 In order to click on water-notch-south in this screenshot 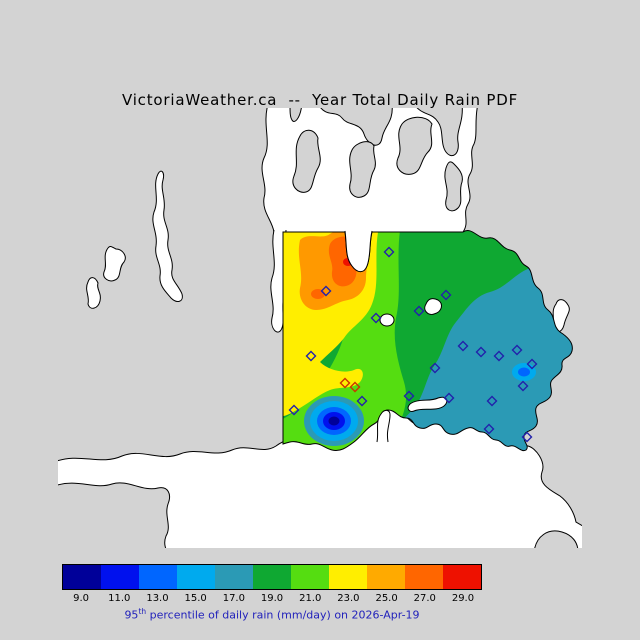, I will do `click(383, 426)`.